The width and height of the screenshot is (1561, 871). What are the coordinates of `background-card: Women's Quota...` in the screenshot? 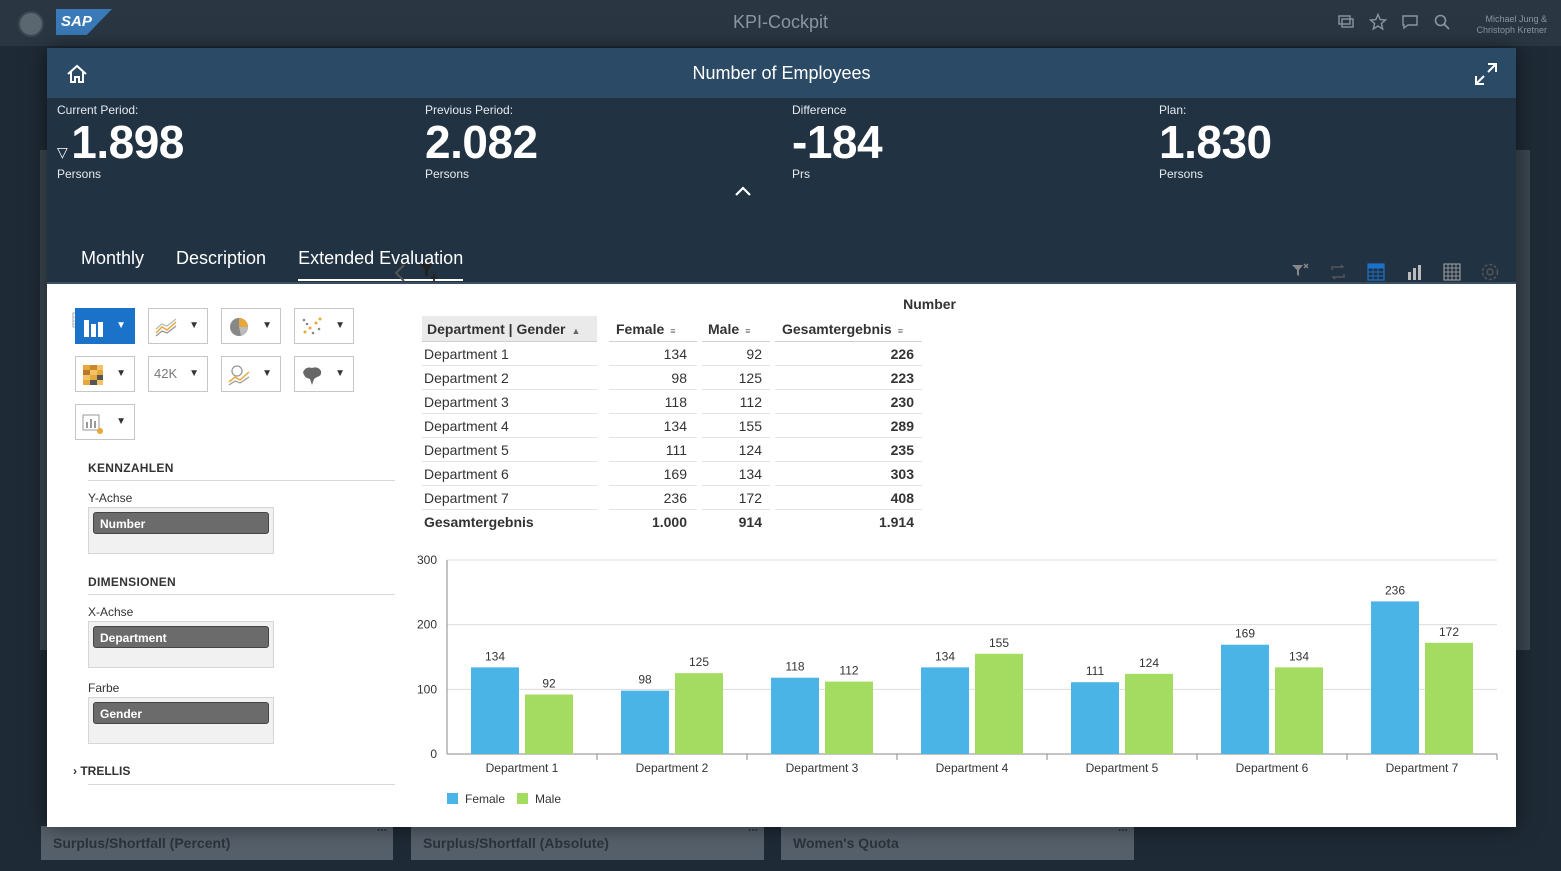 It's located at (957, 840).